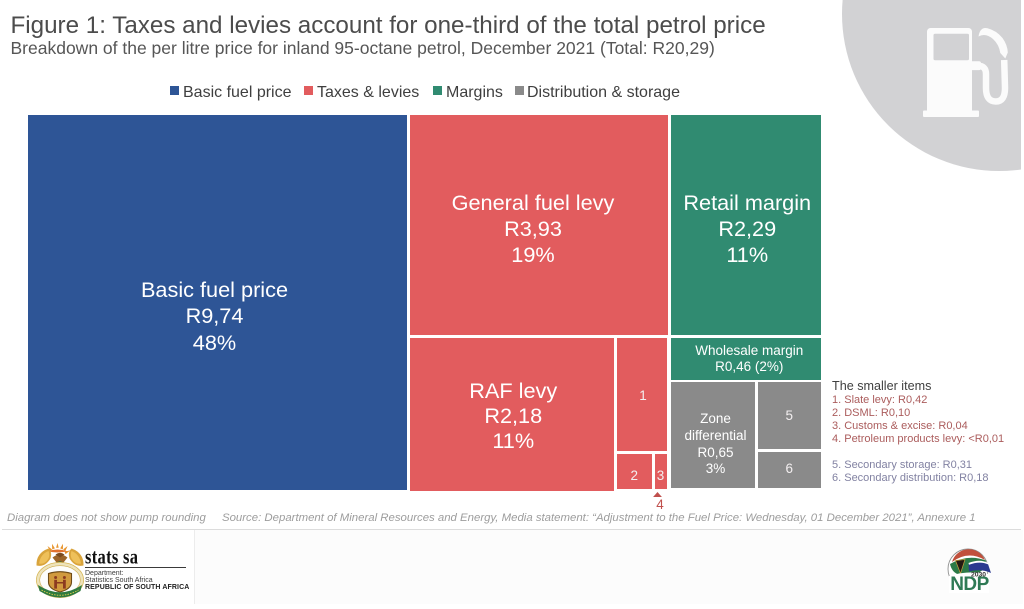  I want to click on svg-text: 2030, so click(978, 575).